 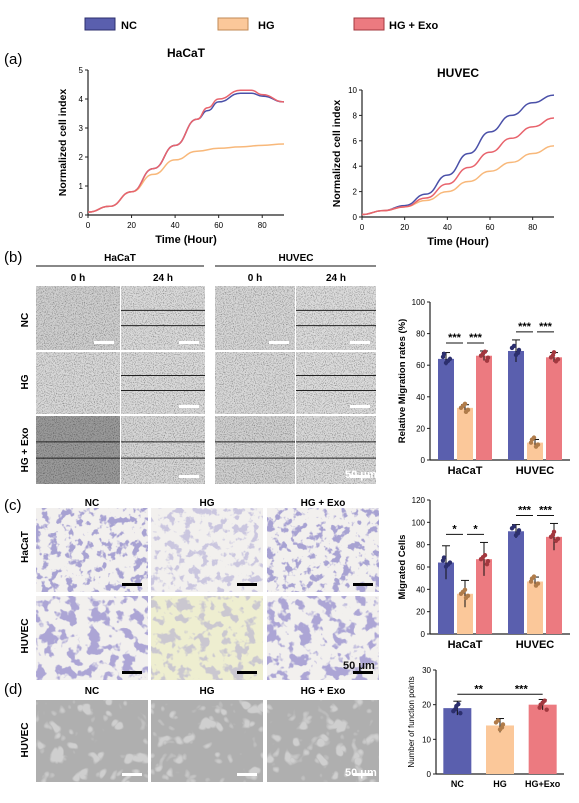 What do you see at coordinates (233, 24) in the screenshot?
I see `legend-swatch-hg` at bounding box center [233, 24].